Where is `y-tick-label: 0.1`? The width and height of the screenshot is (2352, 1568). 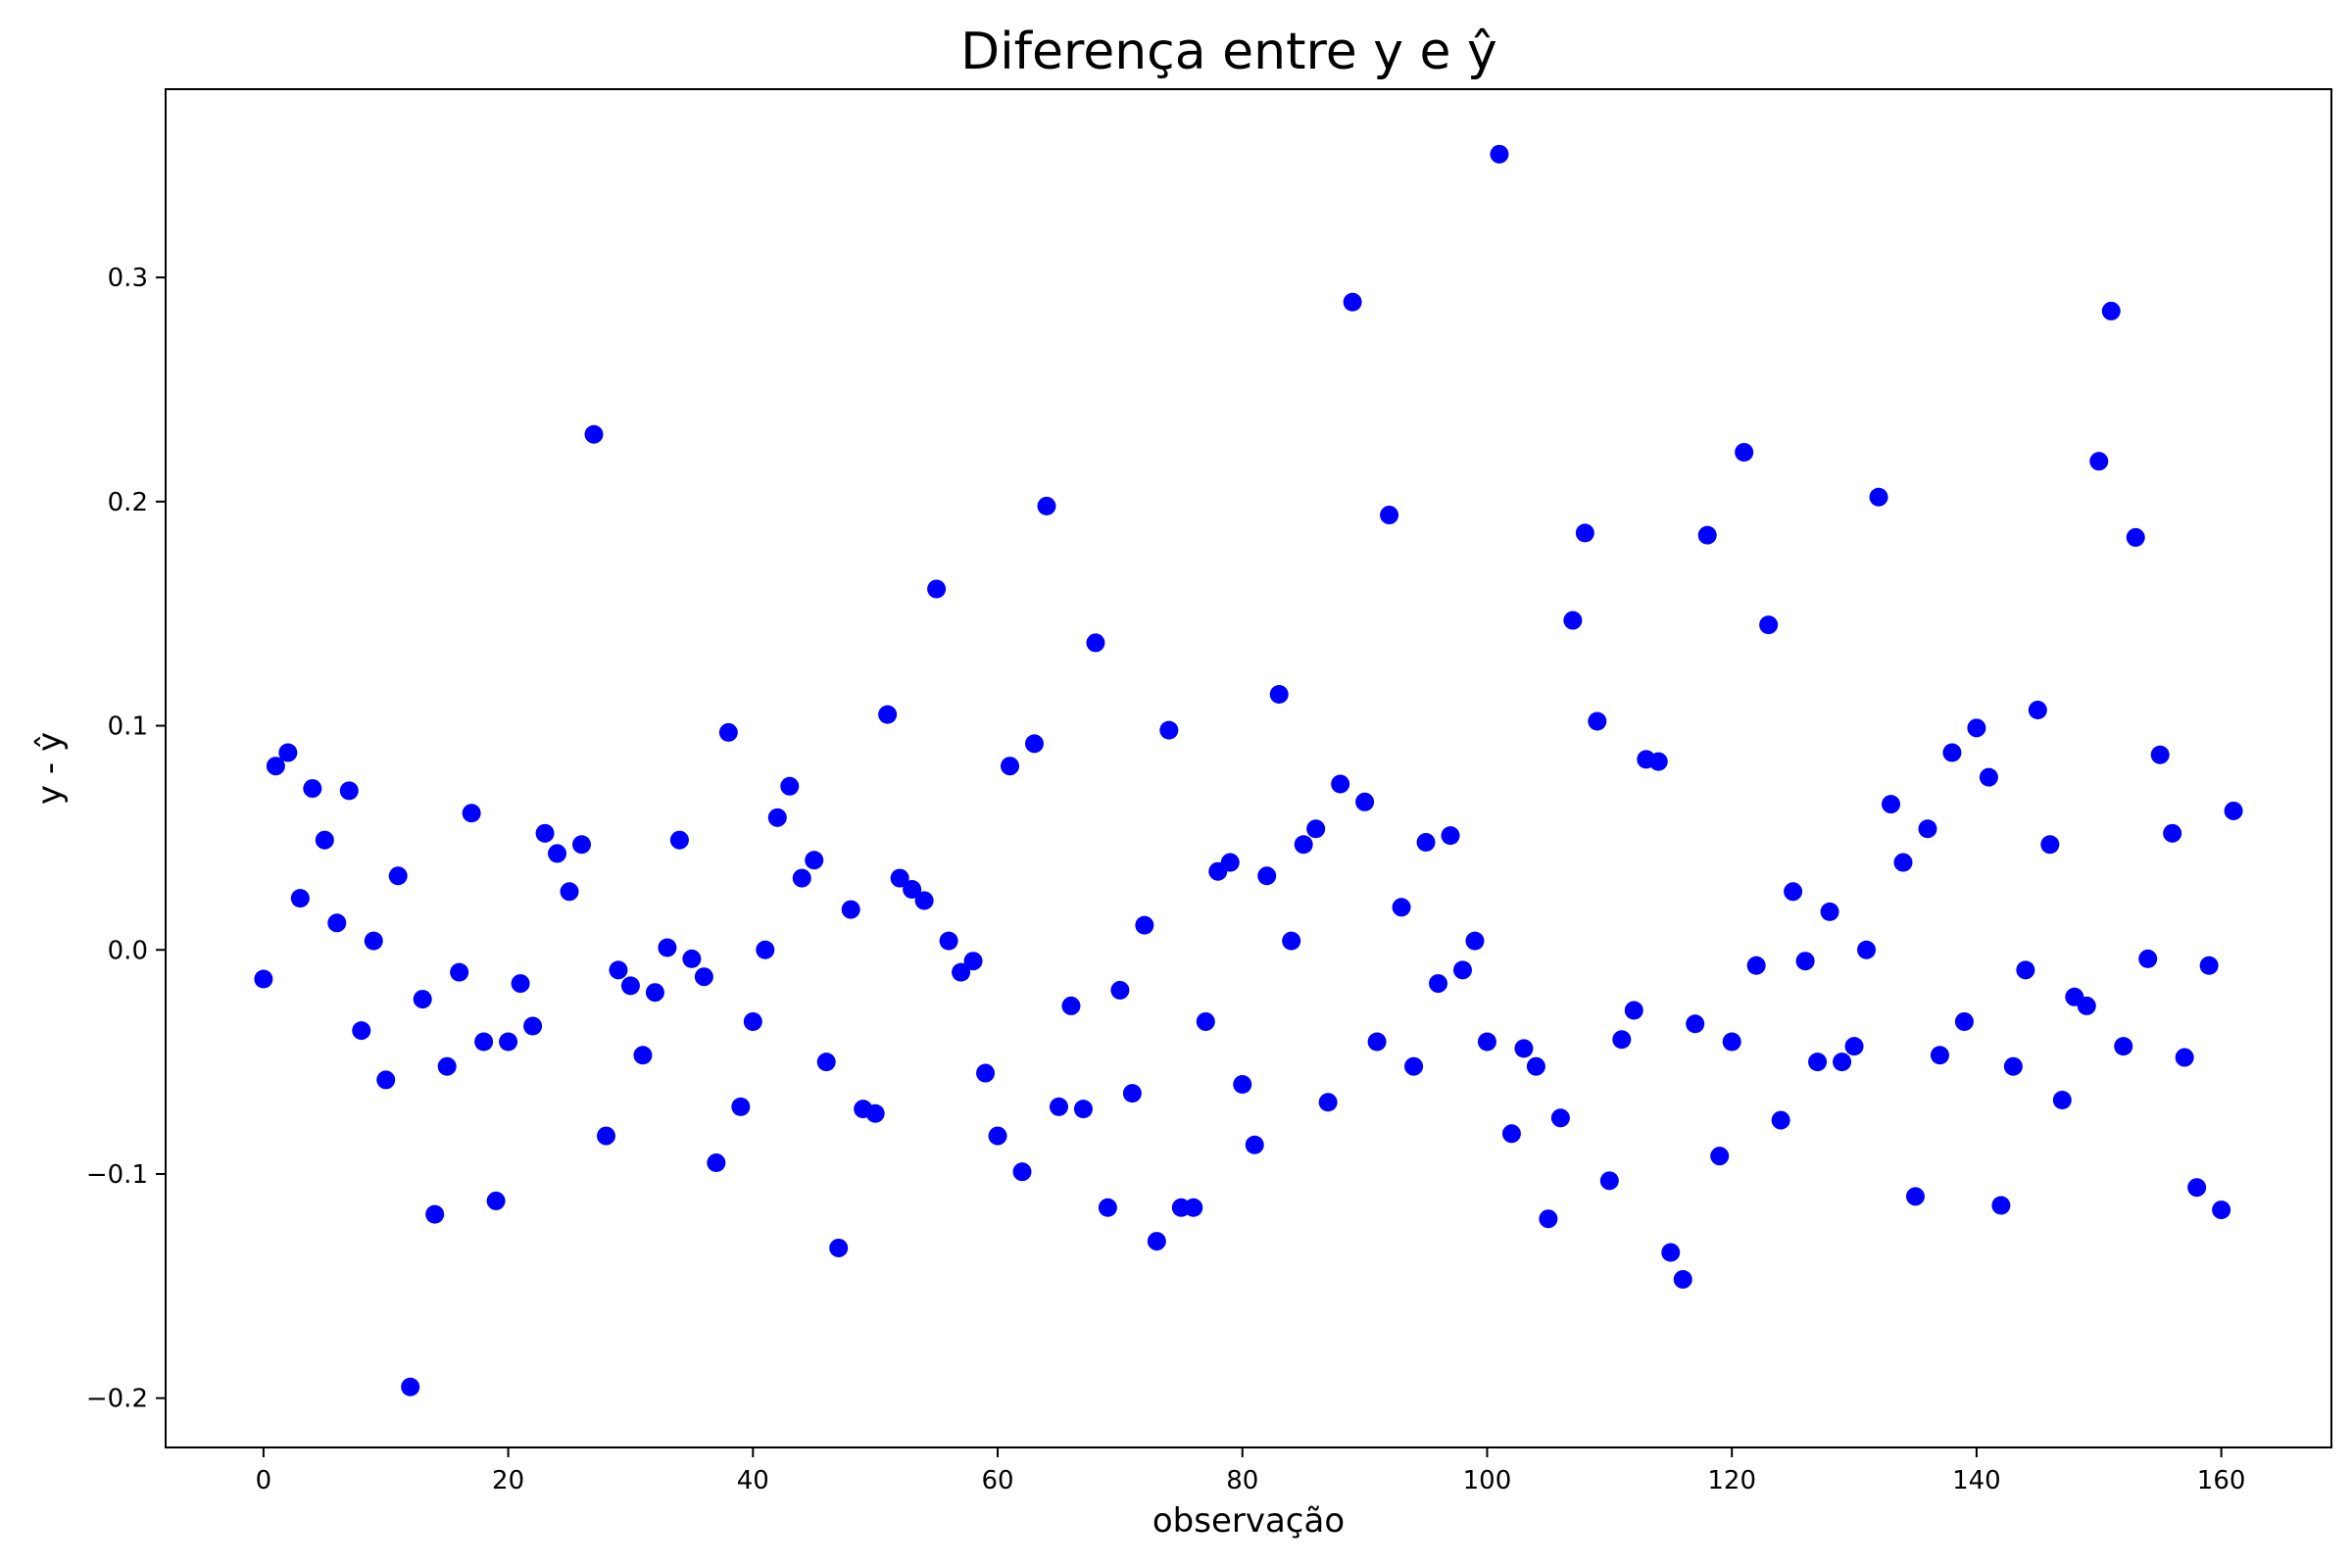
y-tick-label: 0.1 is located at coordinates (128, 727).